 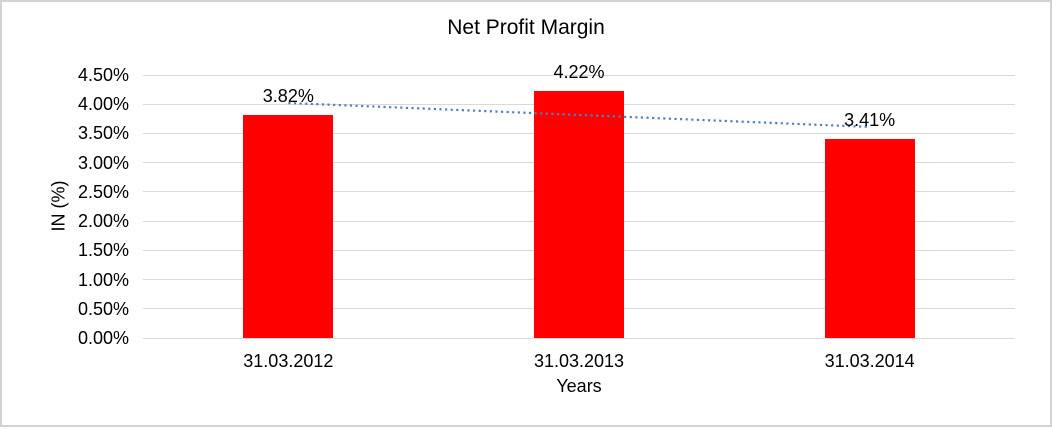 I want to click on bar-31.03.2012, so click(x=288, y=226).